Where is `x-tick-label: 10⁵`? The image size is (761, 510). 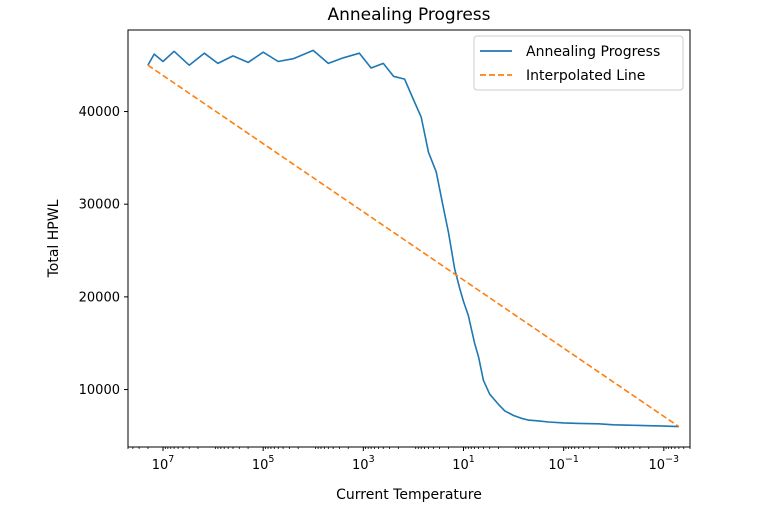
x-tick-label: 10⁵ is located at coordinates (263, 463).